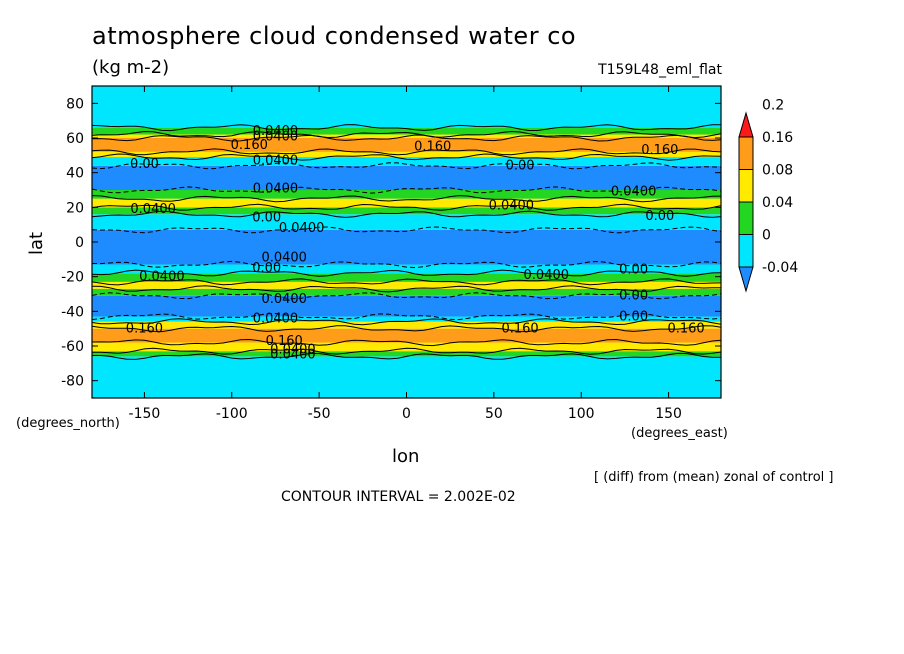  Describe the element at coordinates (714, 477) in the screenshot. I see `diff-note: [ (diff) from (mean) zonal of control ]` at that location.